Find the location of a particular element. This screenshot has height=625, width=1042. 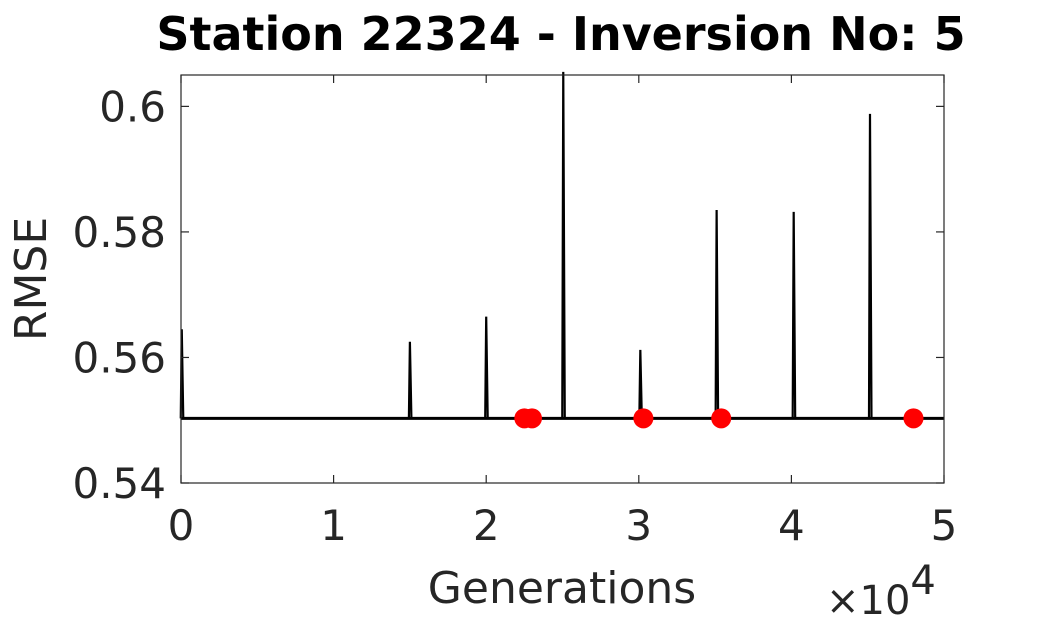

x-tick-label: 4 is located at coordinates (791, 525).